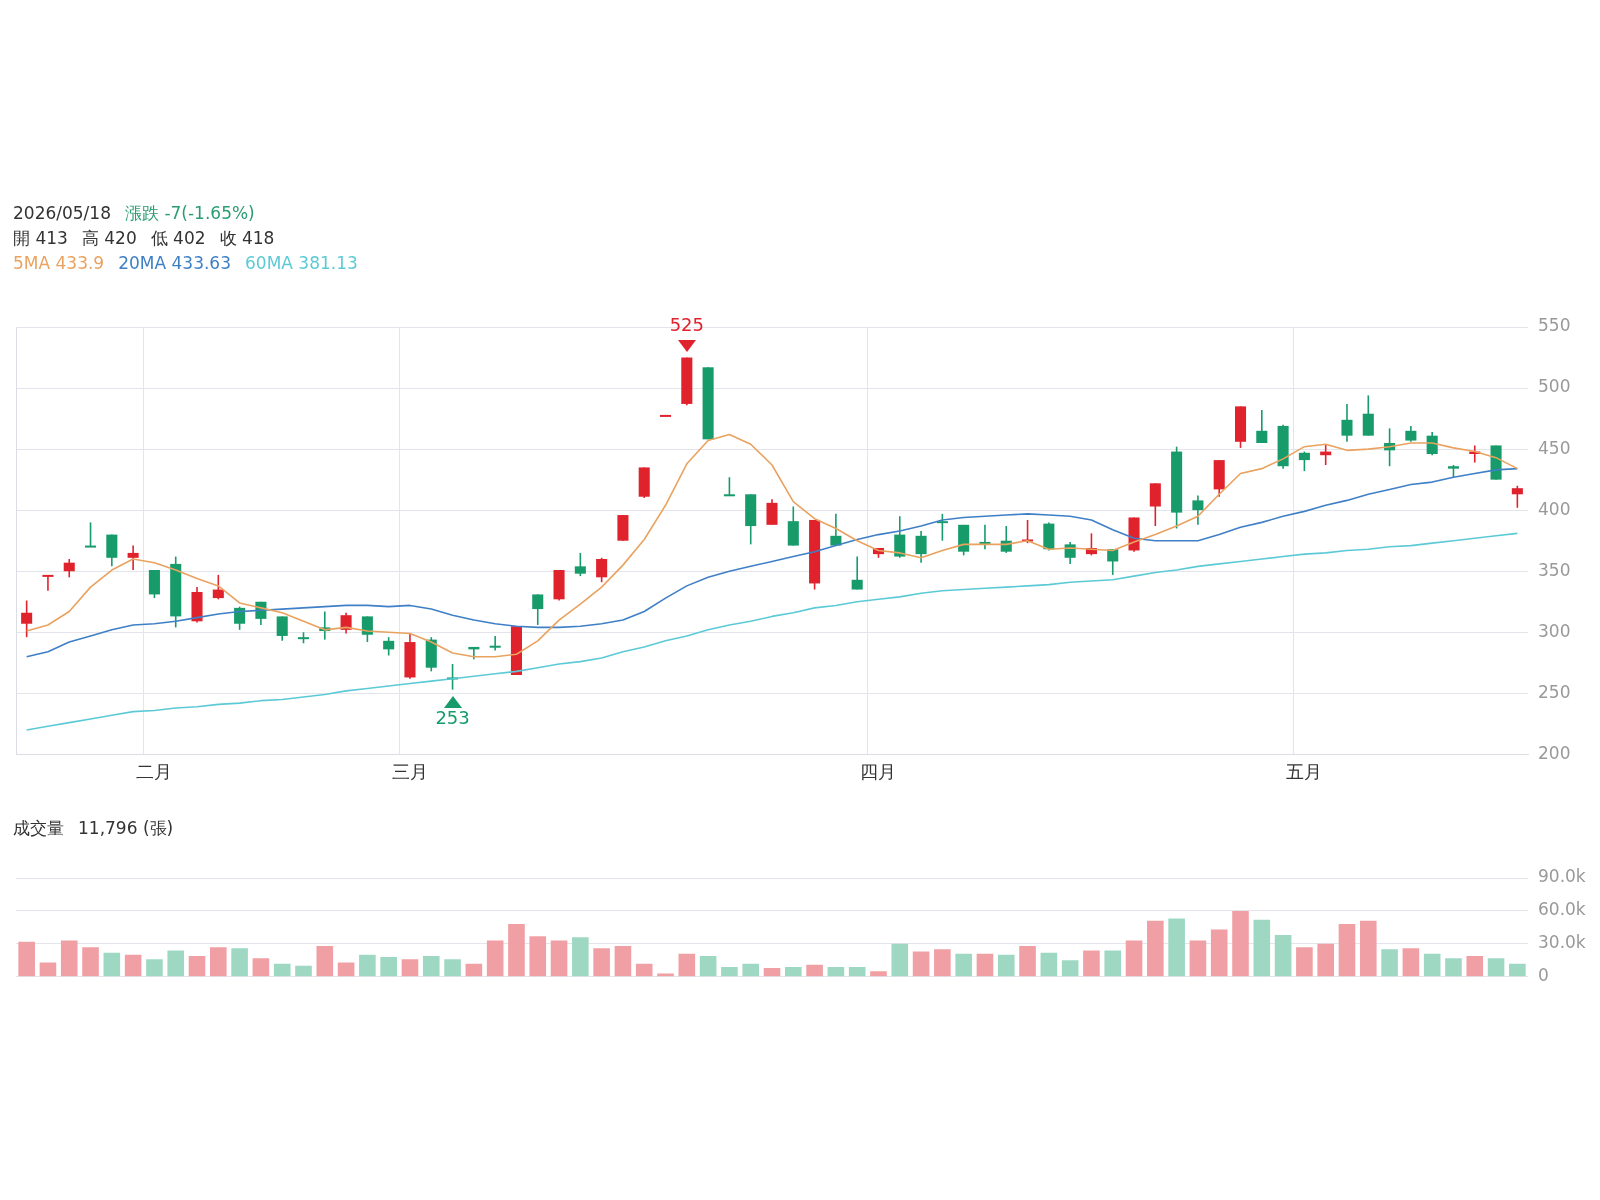  I want to click on chart-title: 成交量, so click(38, 828).